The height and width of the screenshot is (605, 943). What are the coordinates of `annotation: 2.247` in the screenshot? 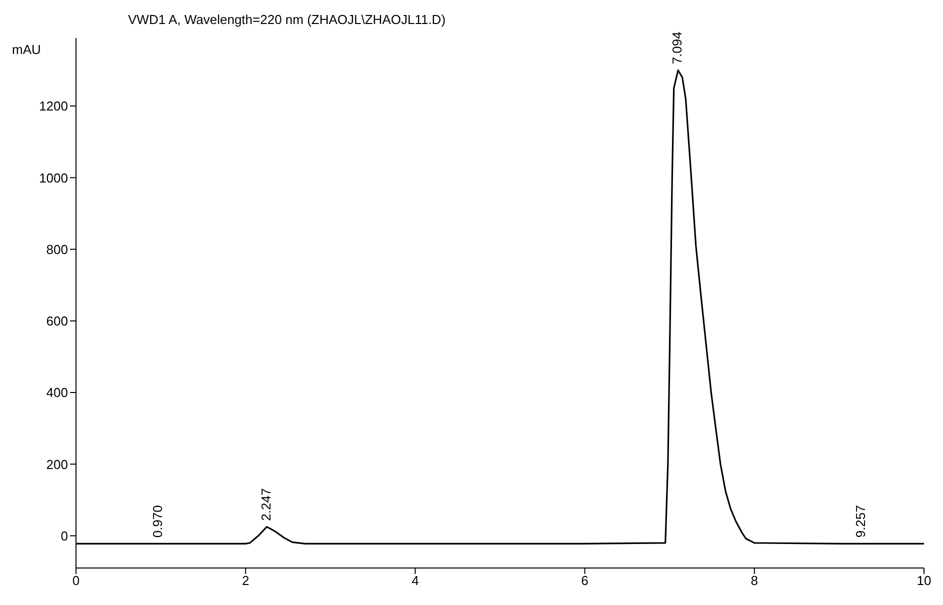 It's located at (266, 504).